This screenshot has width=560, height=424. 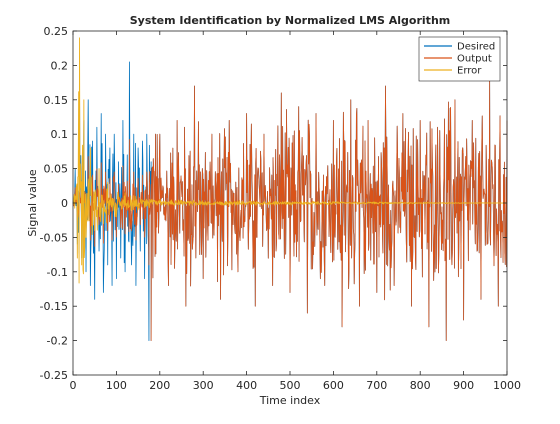 I want to click on x-tick-label: 100, so click(x=116, y=385).